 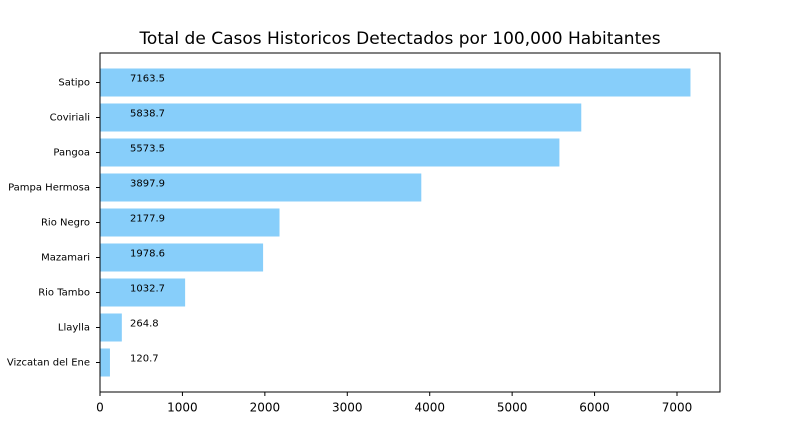 I want to click on value-label: 7163.5, so click(x=147, y=79).